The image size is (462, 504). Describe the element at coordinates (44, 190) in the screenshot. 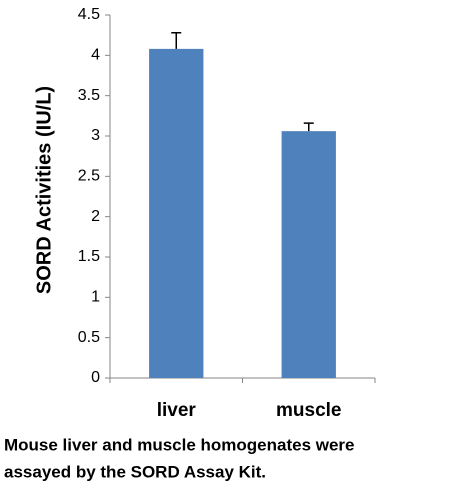

I see `y-axis-label: SORD Activities (IU/L)` at that location.